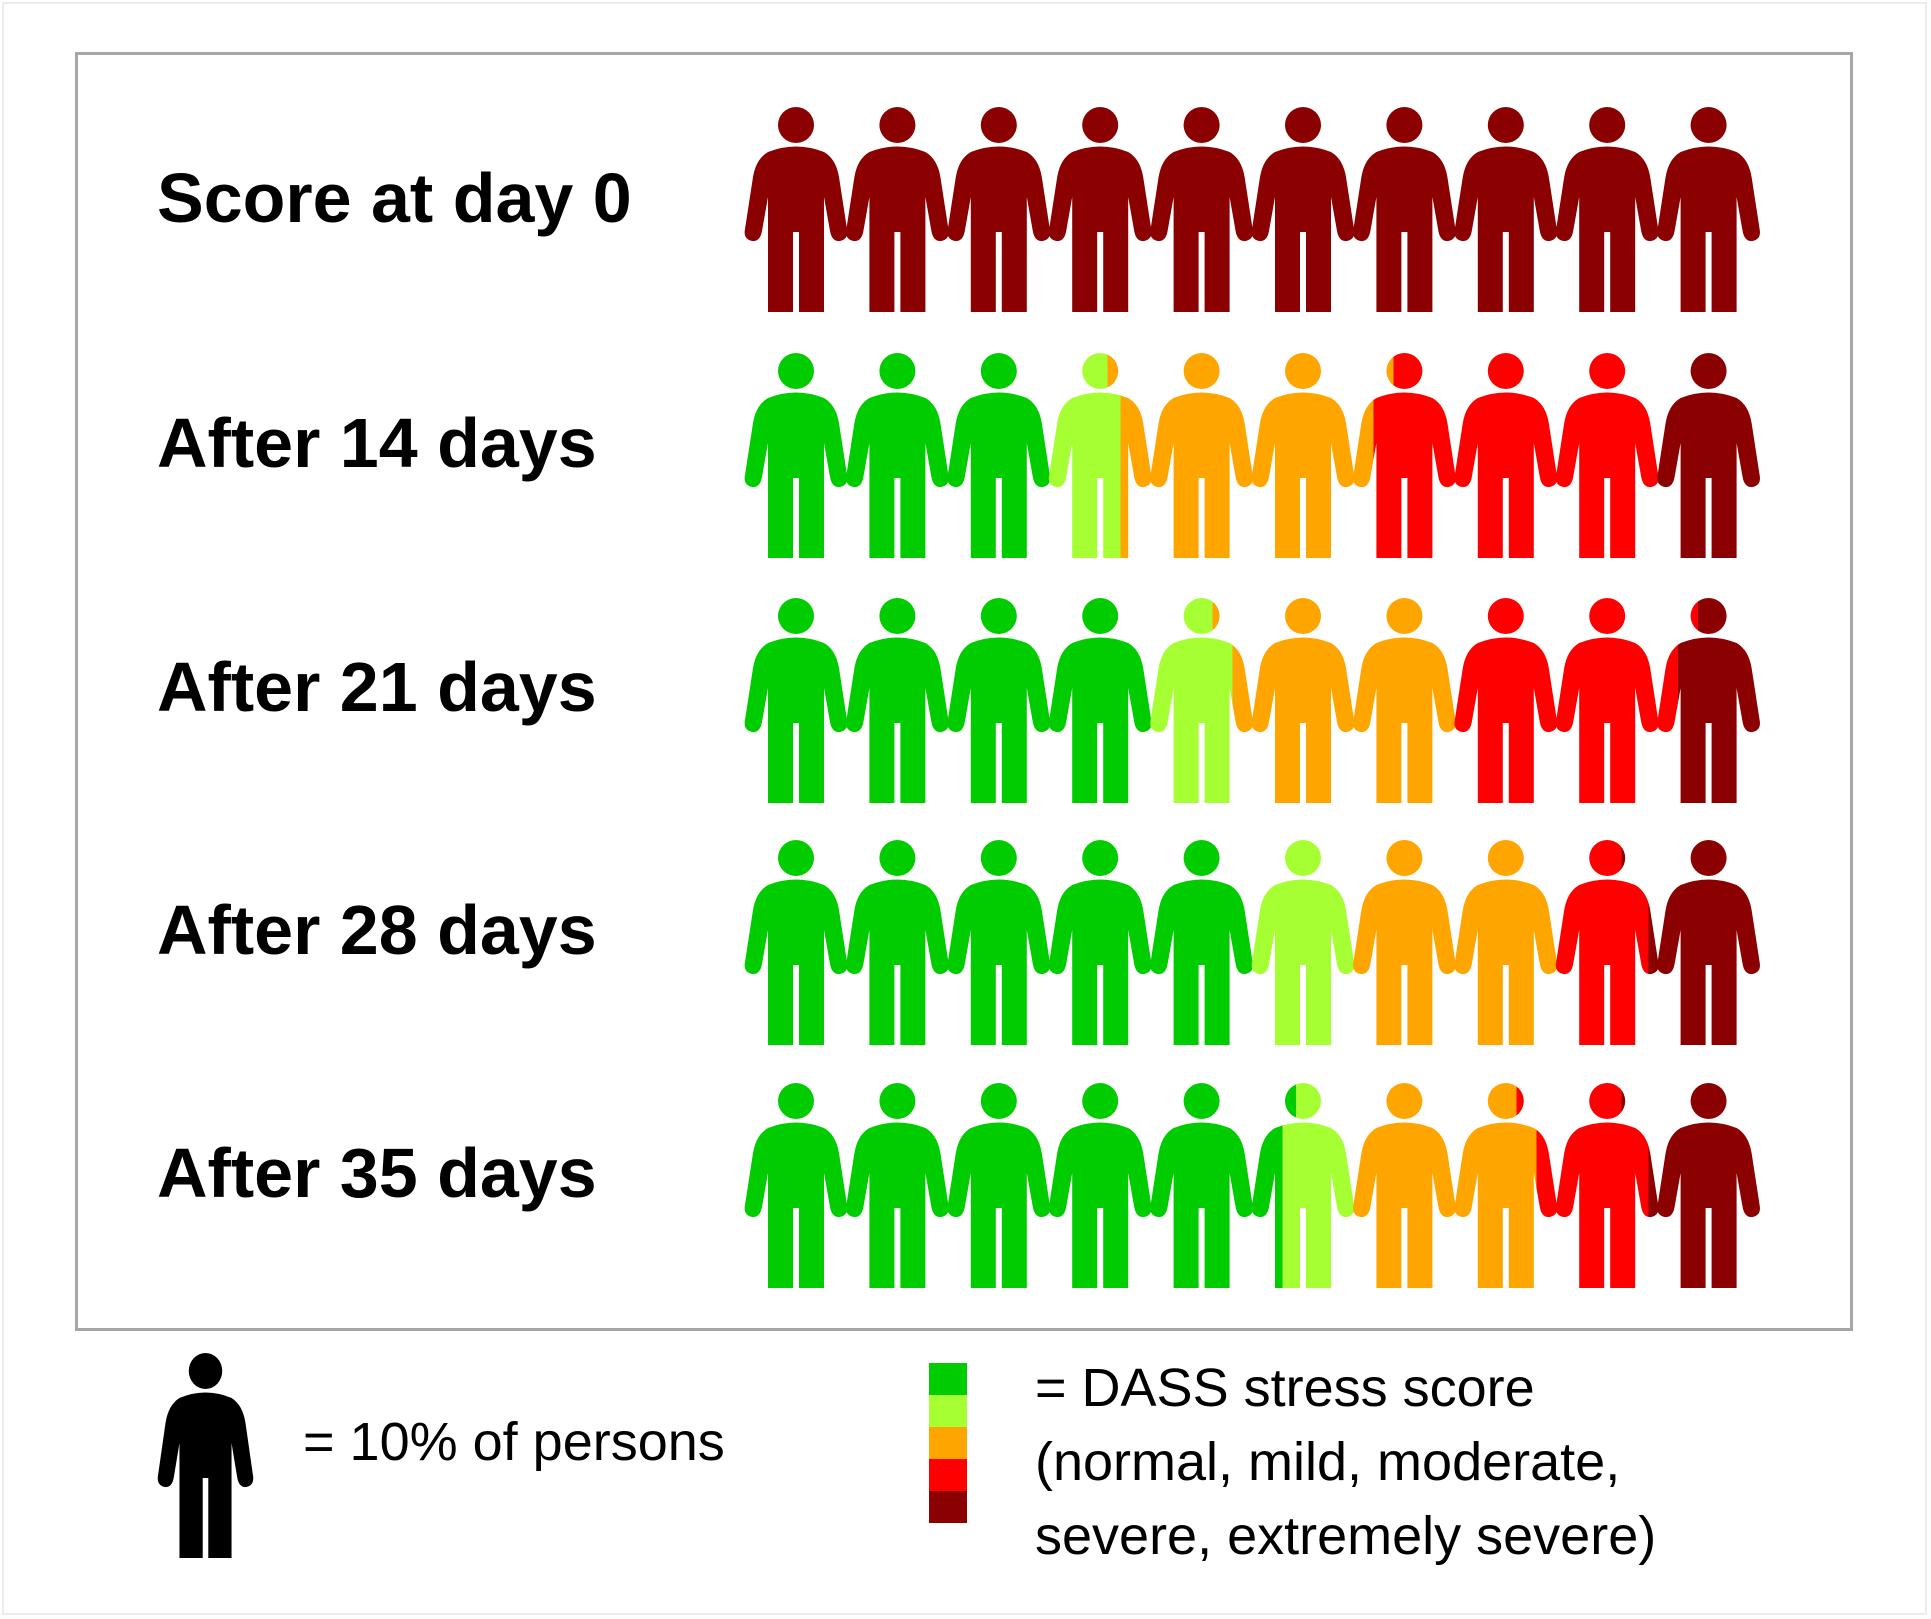  I want to click on row-label-day28: After 28 days, so click(377, 930).